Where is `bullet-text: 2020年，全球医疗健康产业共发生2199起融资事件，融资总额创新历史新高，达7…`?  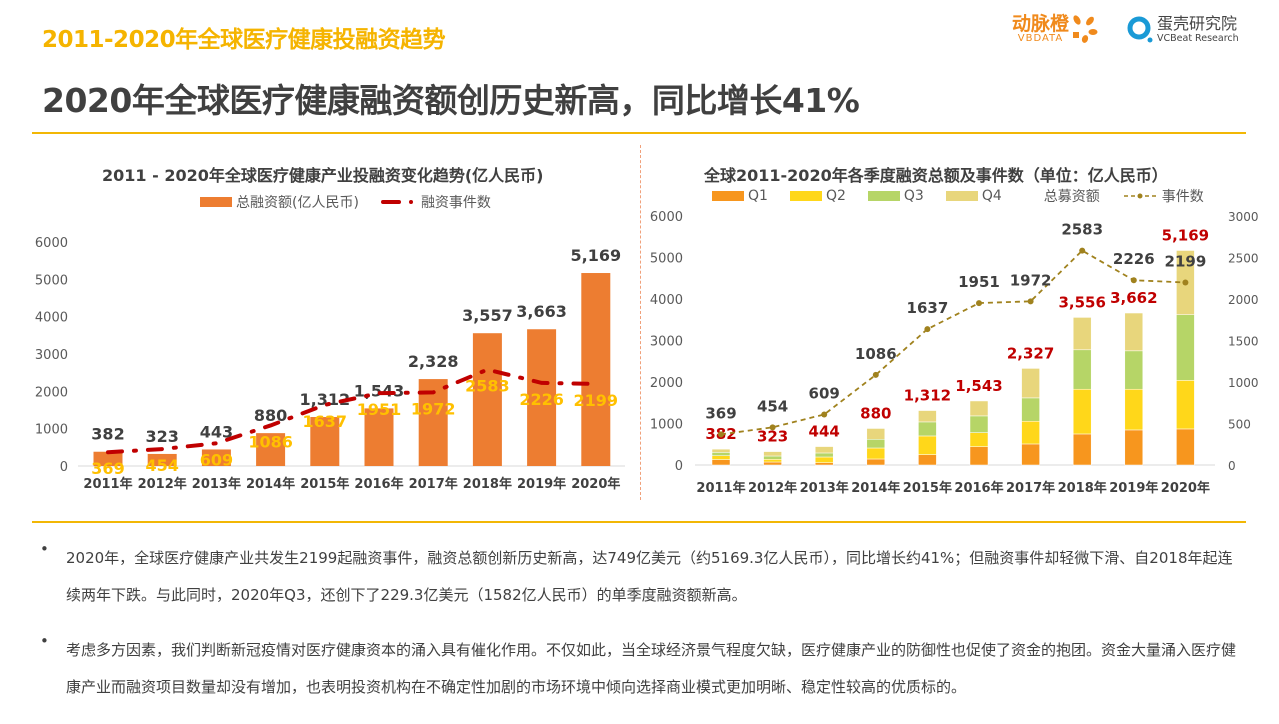
bullet-text: 2020年，全球医疗健康产业共发生2199起融资事件，融资总额创新历史新高，达7… is located at coordinates (649, 576).